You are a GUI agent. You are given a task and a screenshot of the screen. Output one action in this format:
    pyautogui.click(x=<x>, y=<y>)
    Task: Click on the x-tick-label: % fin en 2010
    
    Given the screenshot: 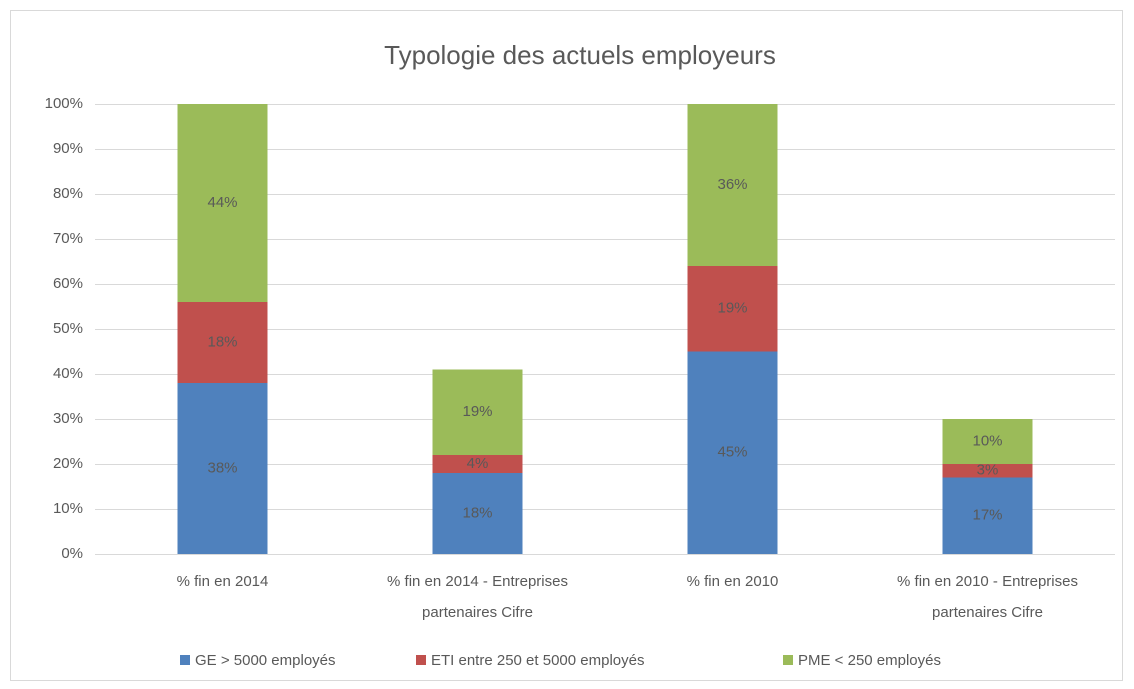 What is the action you would take?
    pyautogui.click(x=732, y=581)
    